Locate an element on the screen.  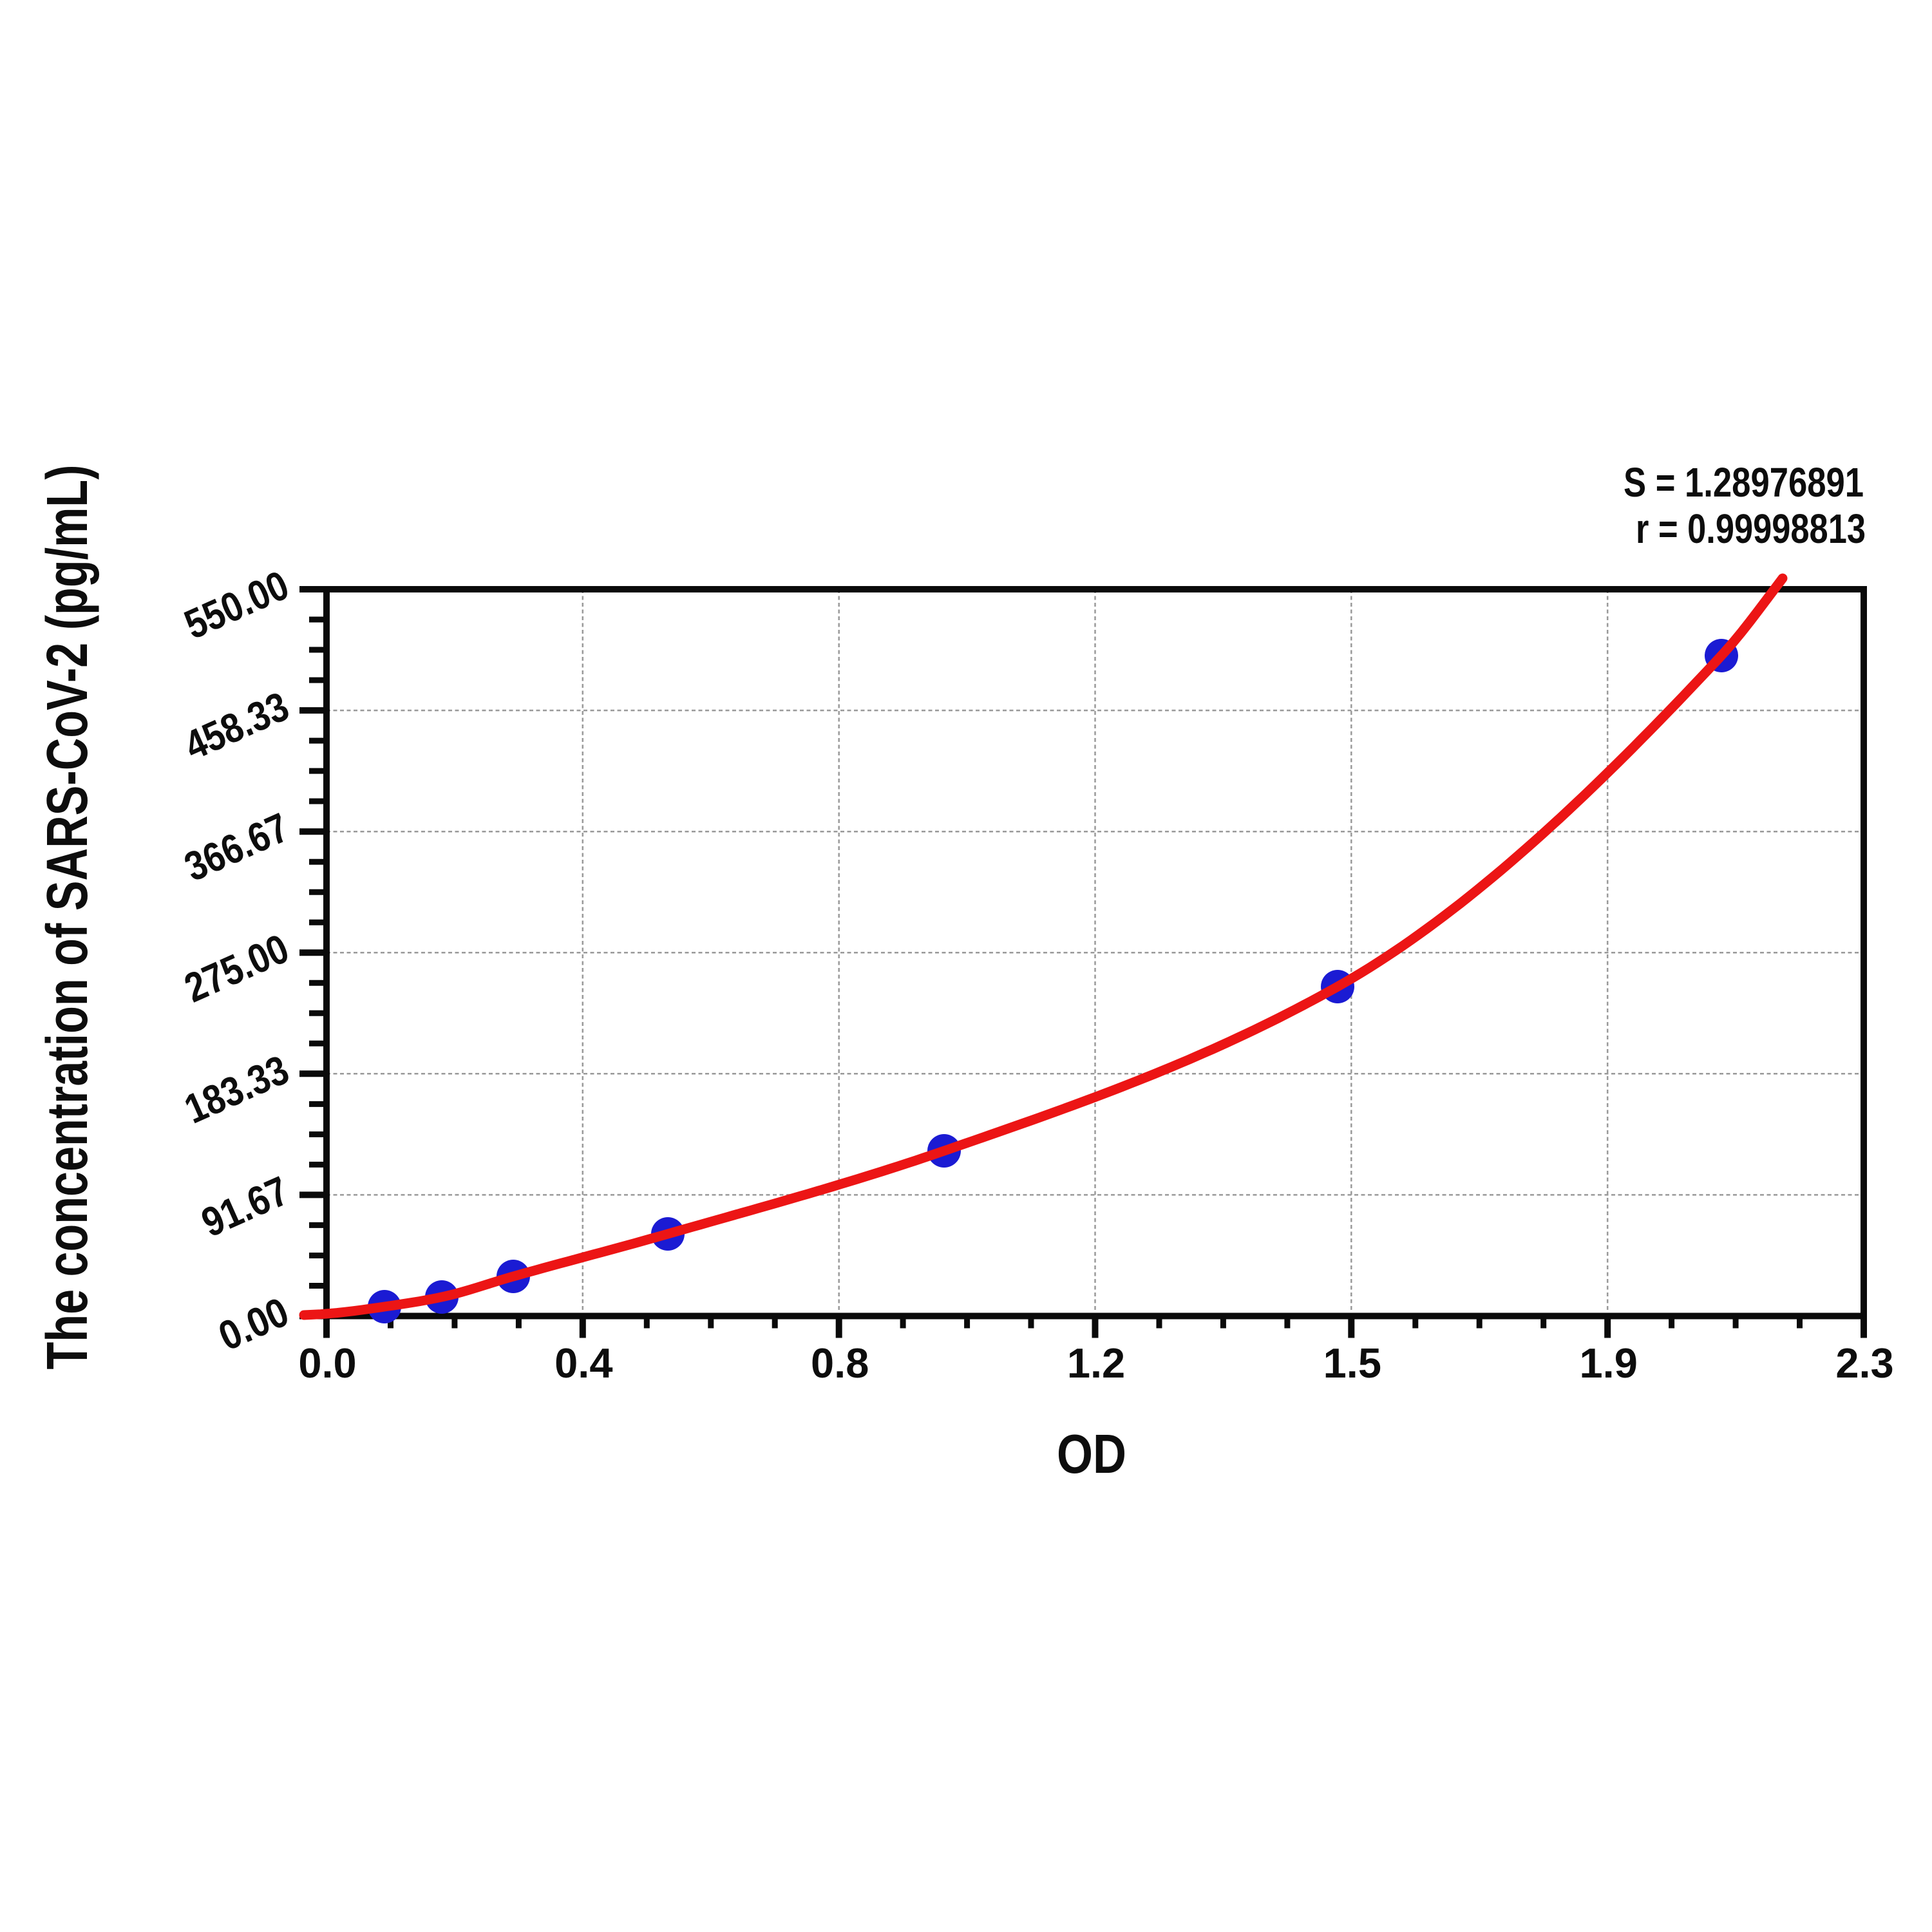
svg-text: 1.5 is located at coordinates (1352, 1364).